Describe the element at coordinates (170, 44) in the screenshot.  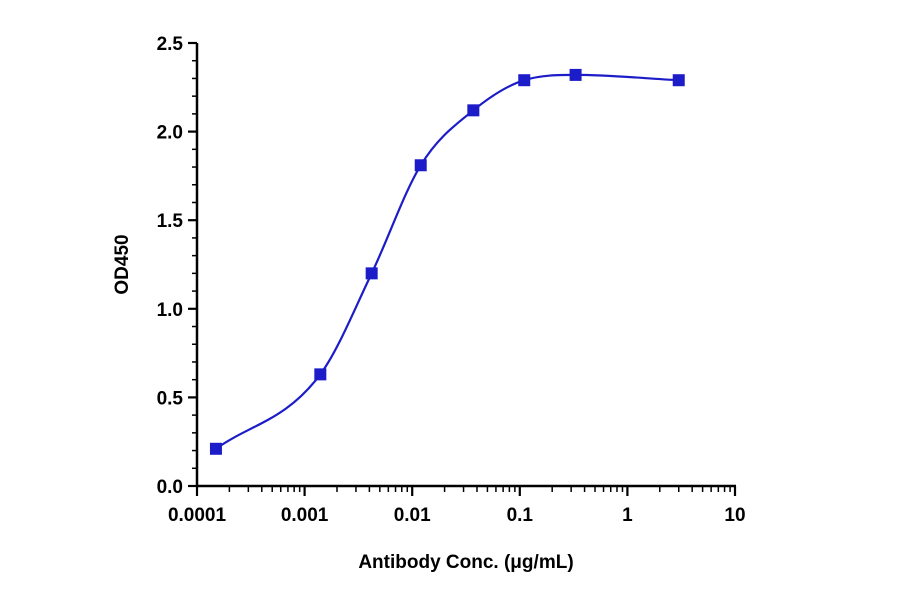
I see `y-tick-label: 2.5` at that location.